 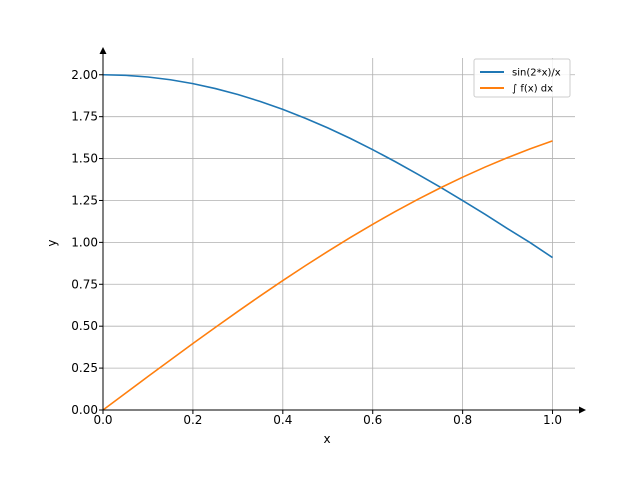 I want to click on legend-label-series-1: sin(2*x)/x, so click(x=536, y=73).